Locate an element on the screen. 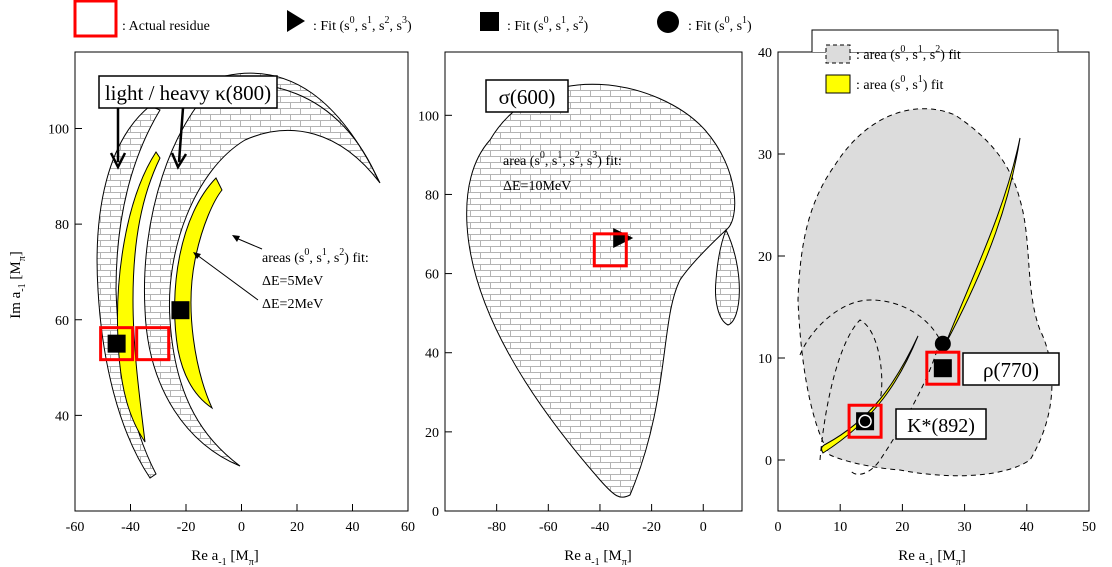 The height and width of the screenshot is (567, 1112). label-kappa: light / heavy κ(800) is located at coordinates (188, 93).